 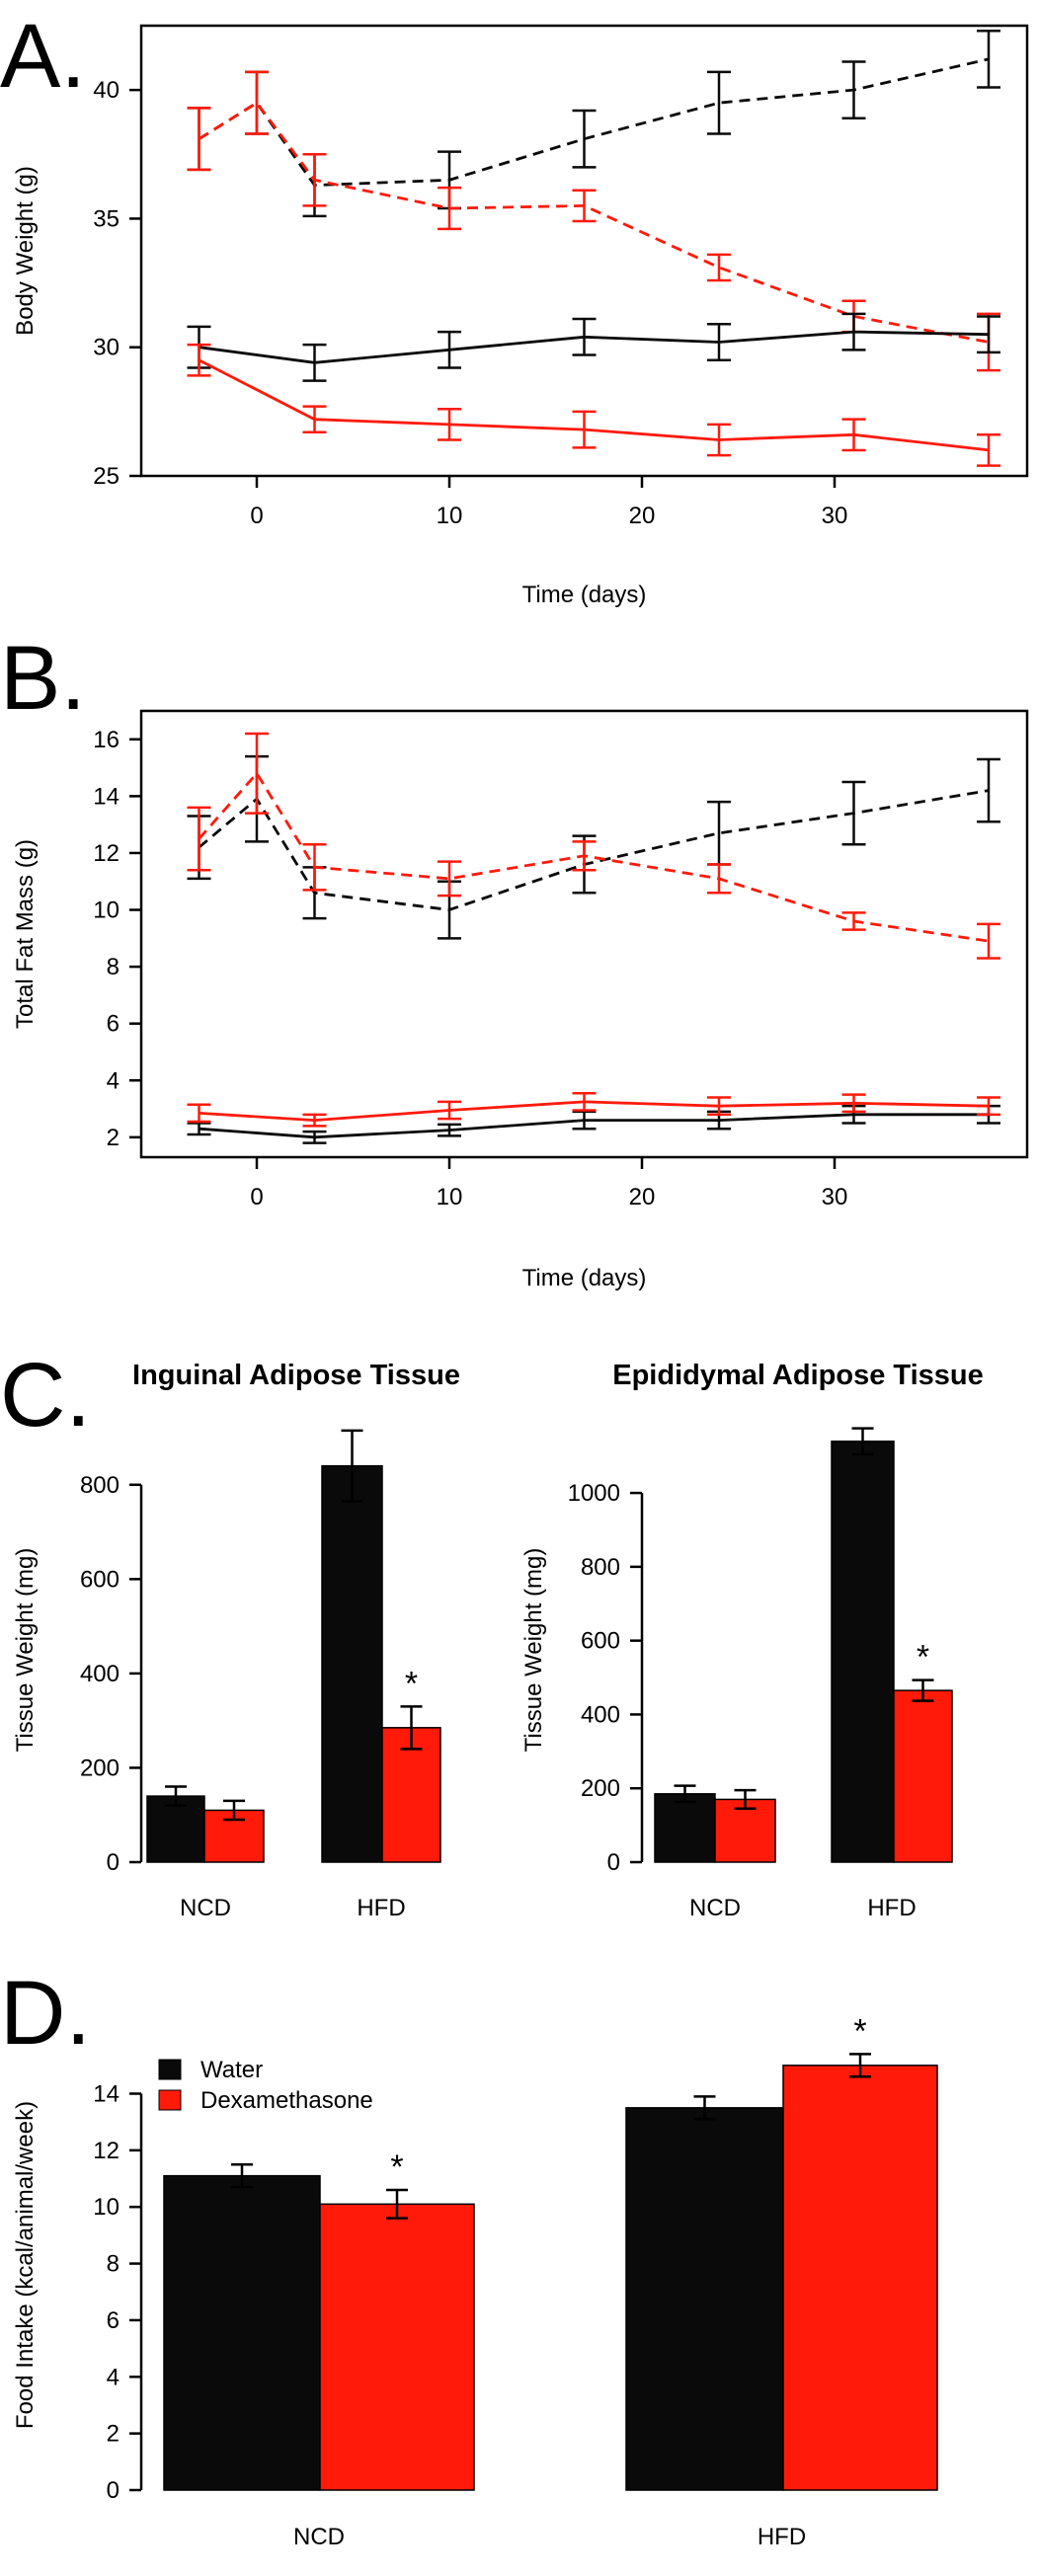 What do you see at coordinates (45, 2013) in the screenshot?
I see `panel-letter: D.` at bounding box center [45, 2013].